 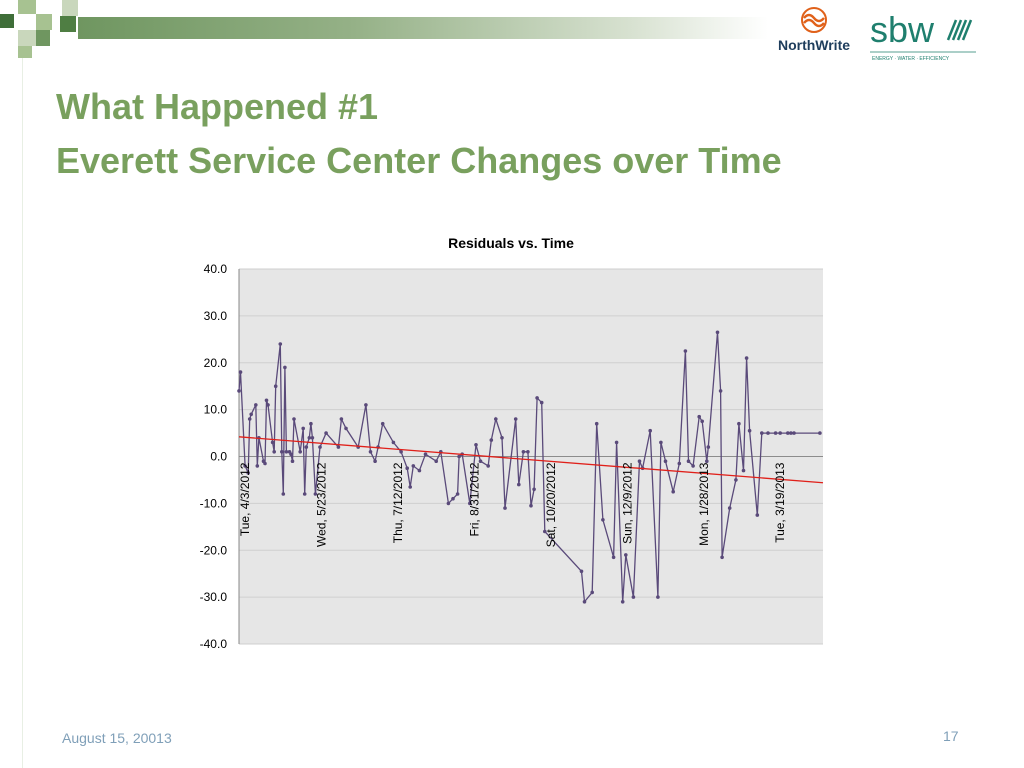 I want to click on sbw-logo: sbw ENERGY · WATER · EFFICIENCY, so click(x=923, y=35).